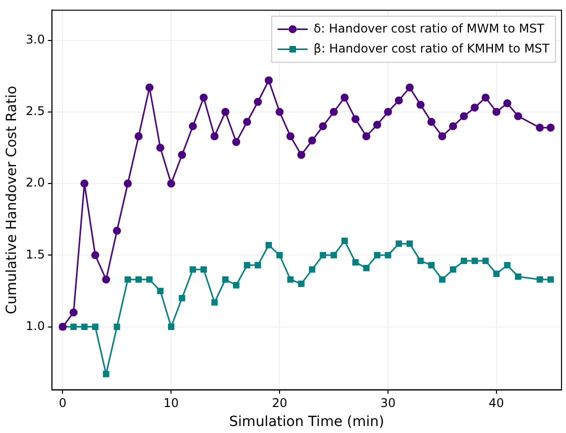 Image resolution: width=566 pixels, height=433 pixels. What do you see at coordinates (171, 403) in the screenshot?
I see `x-tick-label: 10` at bounding box center [171, 403].